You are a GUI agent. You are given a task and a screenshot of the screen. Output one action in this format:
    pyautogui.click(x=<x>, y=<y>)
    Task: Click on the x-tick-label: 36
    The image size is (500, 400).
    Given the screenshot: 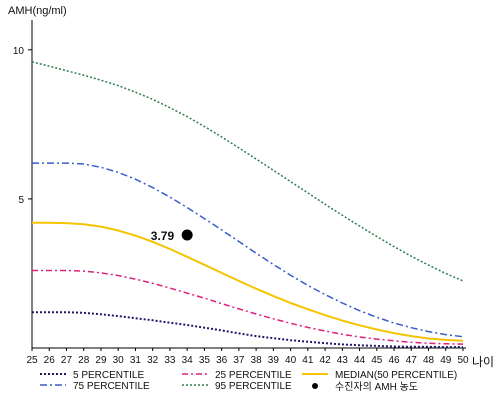 What is the action you would take?
    pyautogui.click(x=222, y=360)
    